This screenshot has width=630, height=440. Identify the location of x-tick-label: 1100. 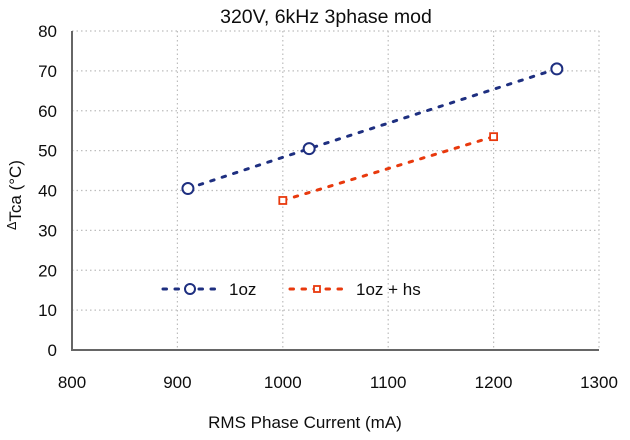
(388, 382).